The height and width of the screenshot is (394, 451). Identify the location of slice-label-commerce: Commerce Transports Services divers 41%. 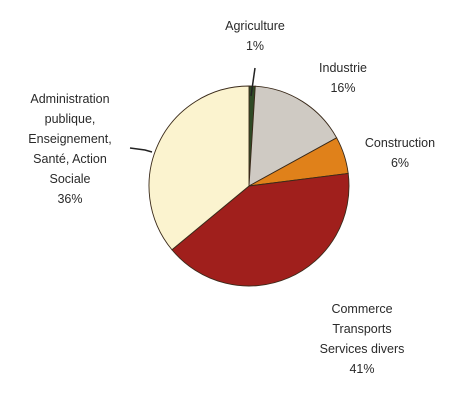
(362, 339).